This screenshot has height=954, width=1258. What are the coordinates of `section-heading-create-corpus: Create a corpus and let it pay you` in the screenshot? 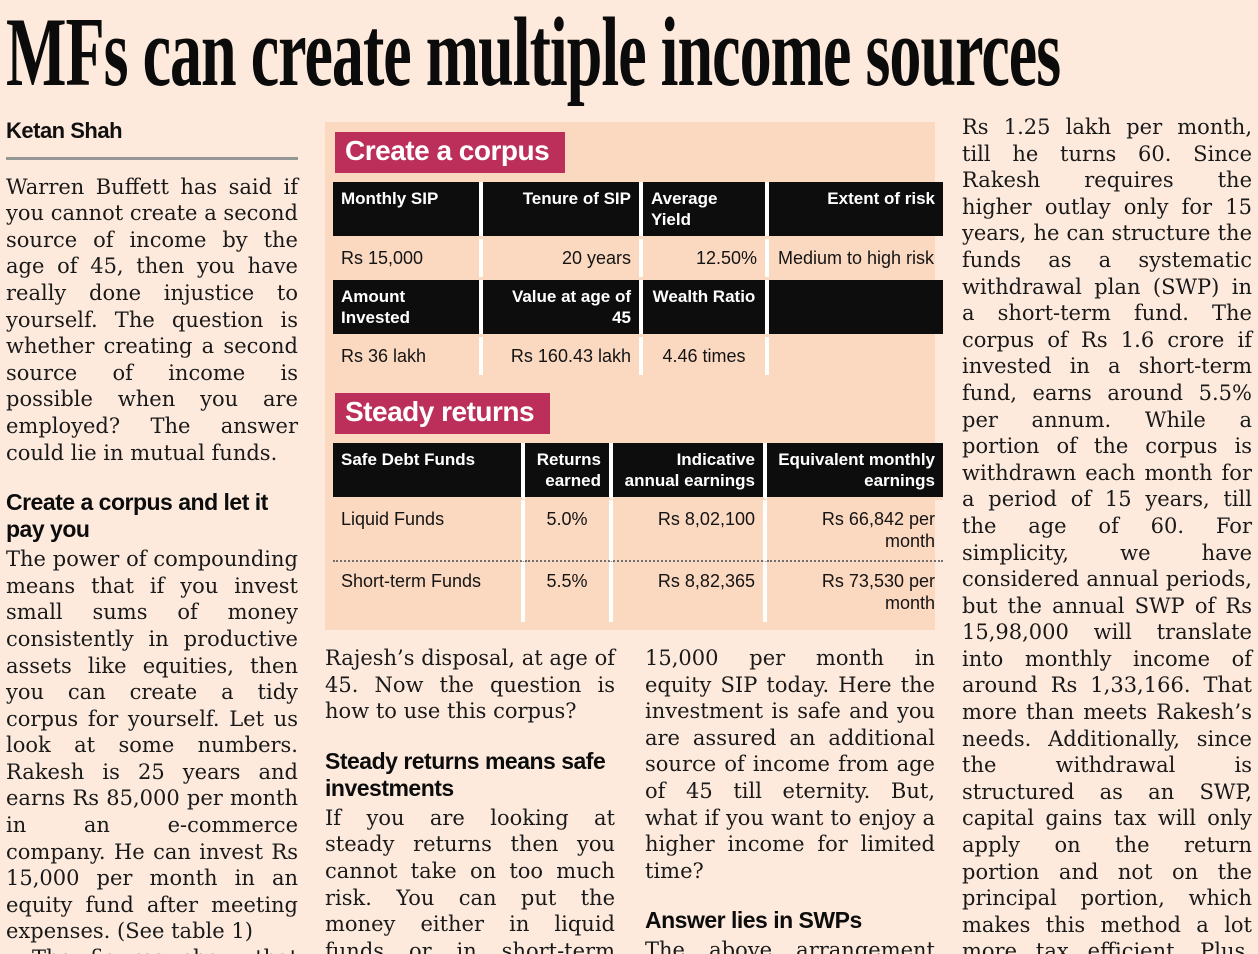 It's located at (137, 516).